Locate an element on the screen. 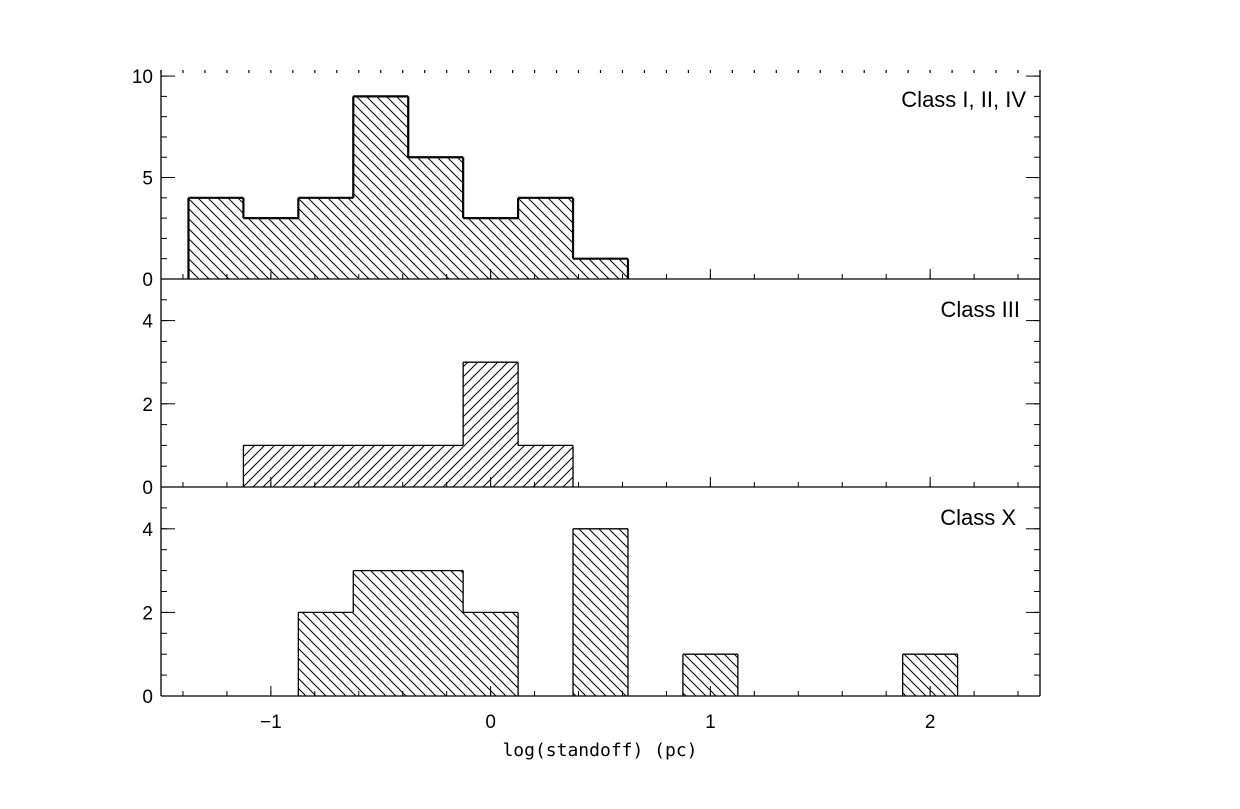 The width and height of the screenshot is (1240, 809). y-tick-label: 10 is located at coordinates (142, 77).